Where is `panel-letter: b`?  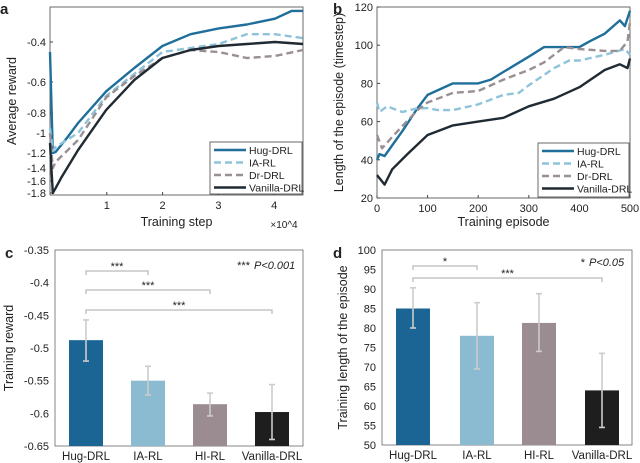
panel-letter: b is located at coordinates (337, 9).